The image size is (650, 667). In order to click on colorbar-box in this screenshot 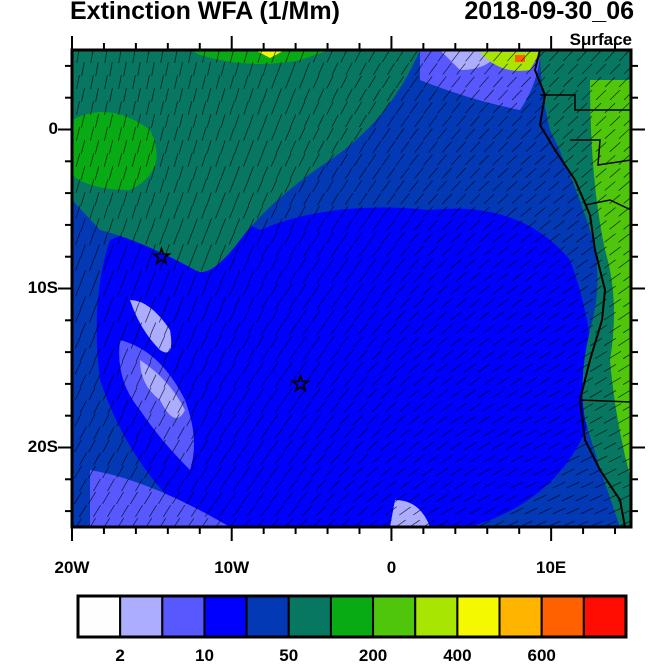, I will do `click(141, 616)`.